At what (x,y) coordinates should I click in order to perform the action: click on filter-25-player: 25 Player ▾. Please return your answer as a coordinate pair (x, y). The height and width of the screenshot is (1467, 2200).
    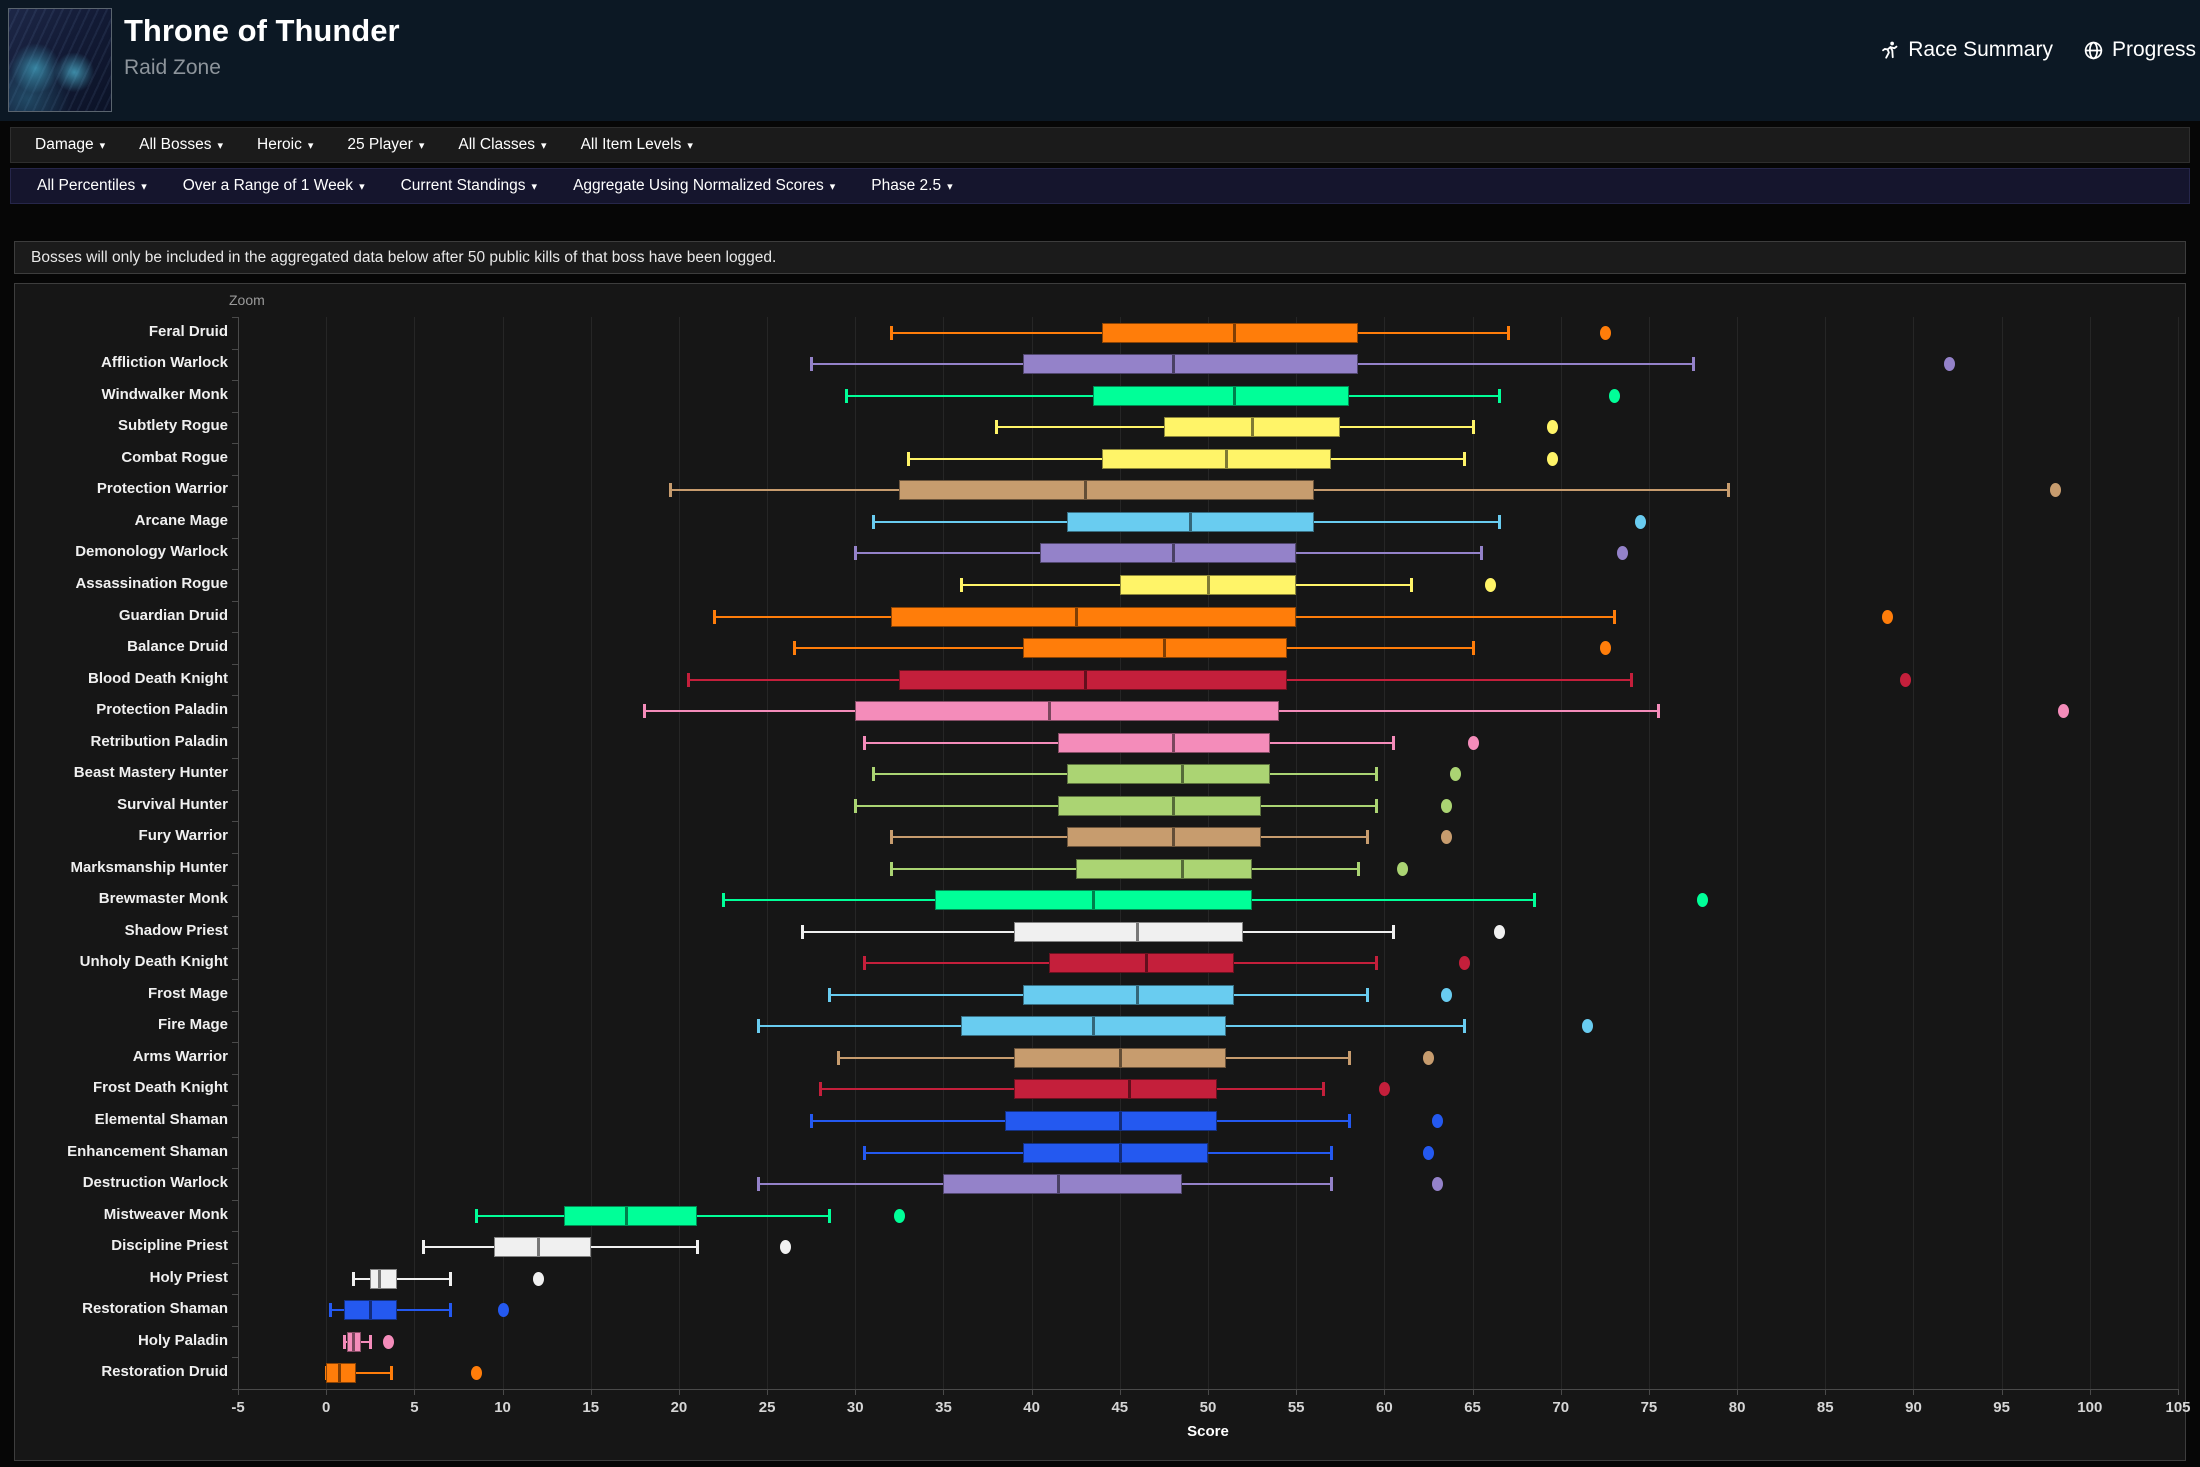
    Looking at the image, I should click on (385, 145).